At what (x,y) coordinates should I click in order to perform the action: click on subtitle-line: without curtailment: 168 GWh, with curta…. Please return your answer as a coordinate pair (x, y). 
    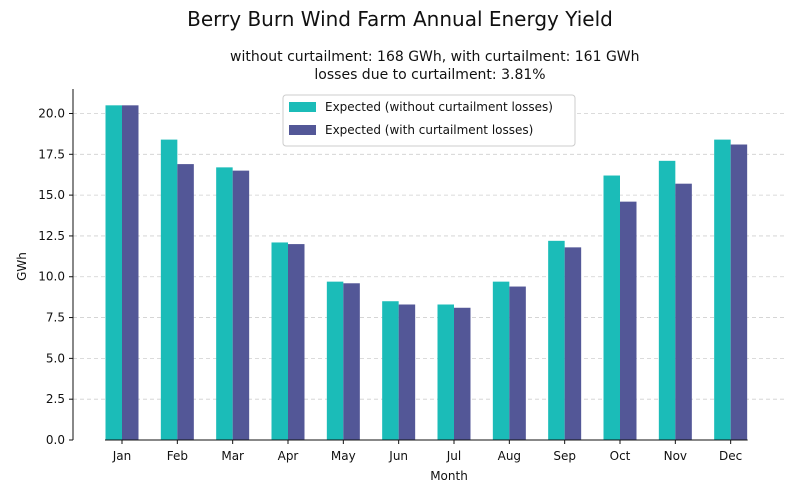
    Looking at the image, I should click on (435, 57).